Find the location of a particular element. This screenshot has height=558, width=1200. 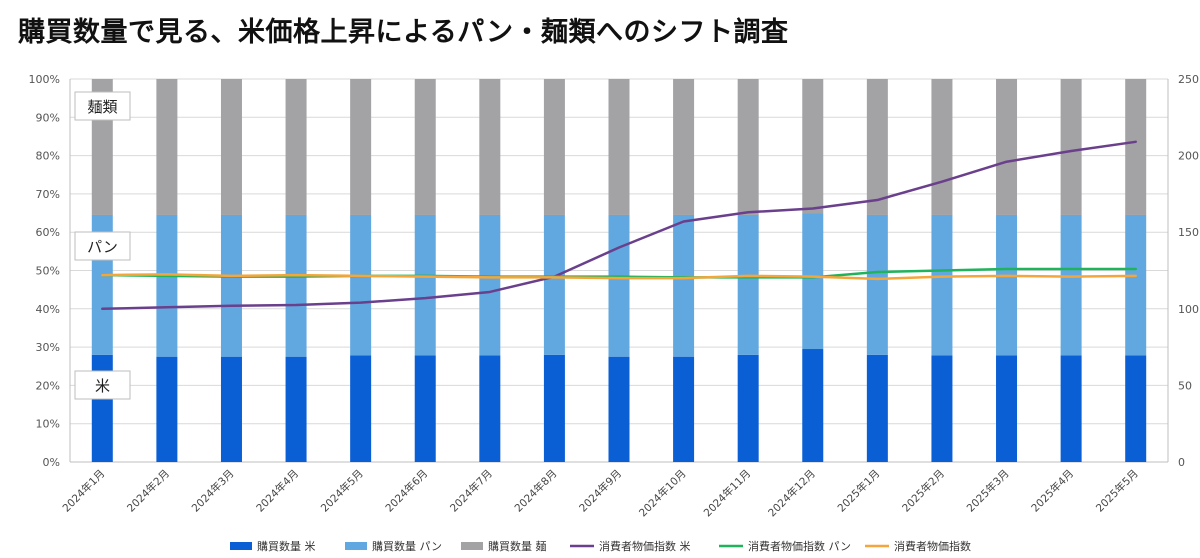

x-axis-label: 2025年3月 is located at coordinates (988, 491).